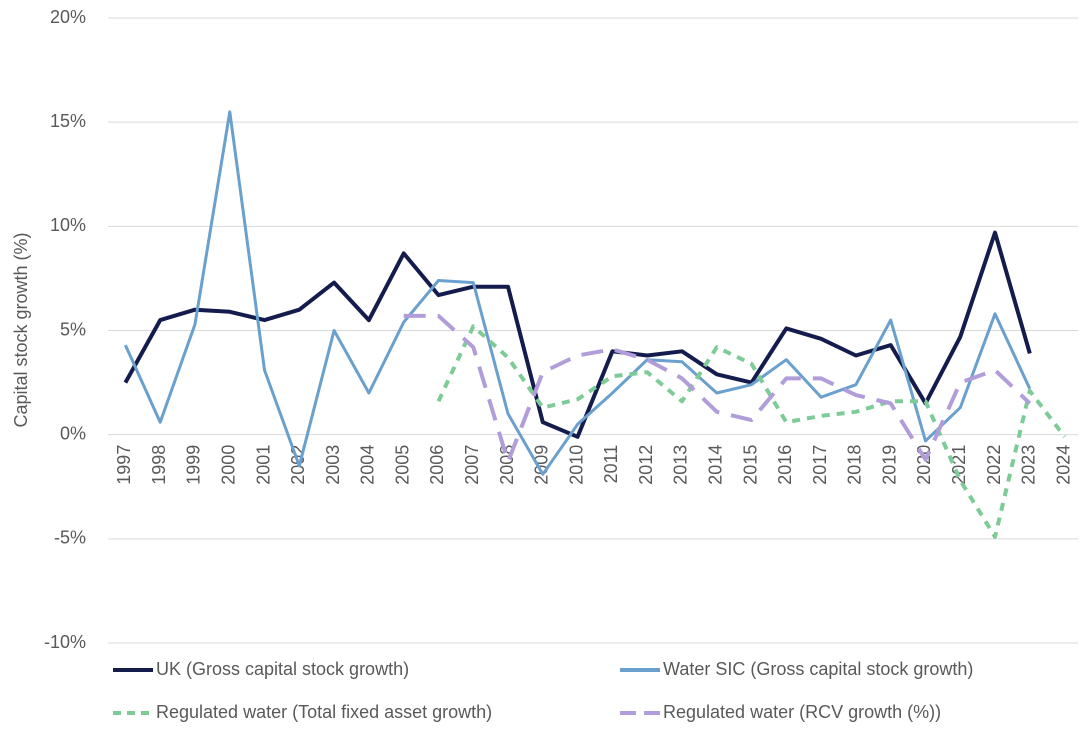  What do you see at coordinates (194, 465) in the screenshot?
I see `x-tick-label: 1999` at bounding box center [194, 465].